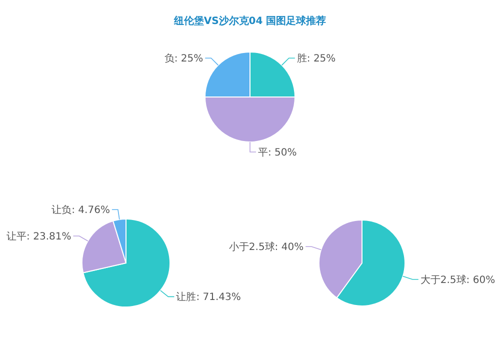  What do you see at coordinates (458, 280) in the screenshot?
I see `slice-label: 大于2.5球: 60%` at bounding box center [458, 280].